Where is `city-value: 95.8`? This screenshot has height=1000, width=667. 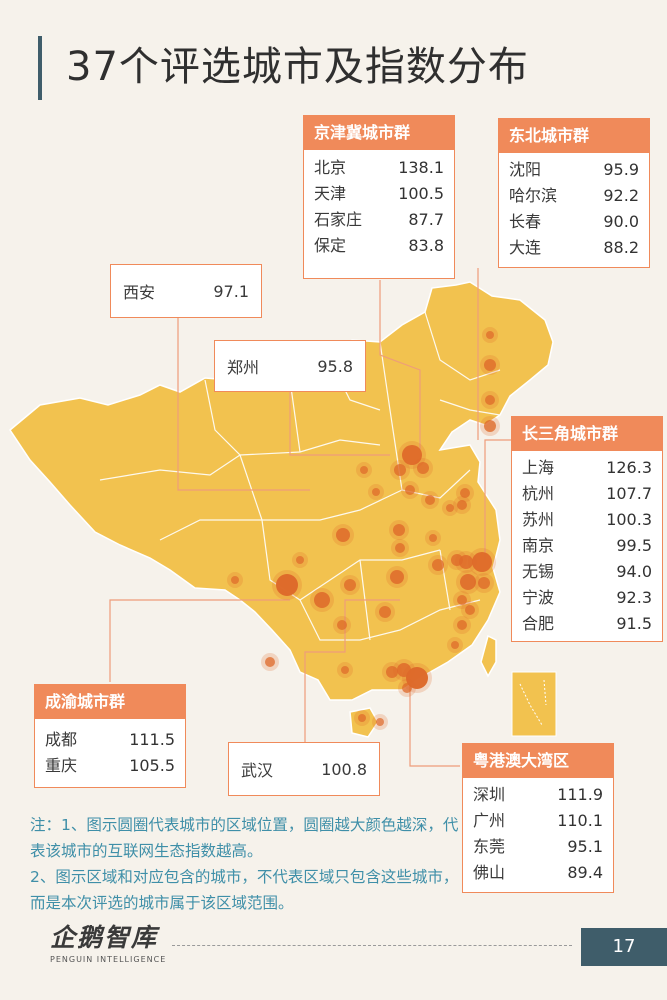
city-value: 95.8 is located at coordinates (335, 366).